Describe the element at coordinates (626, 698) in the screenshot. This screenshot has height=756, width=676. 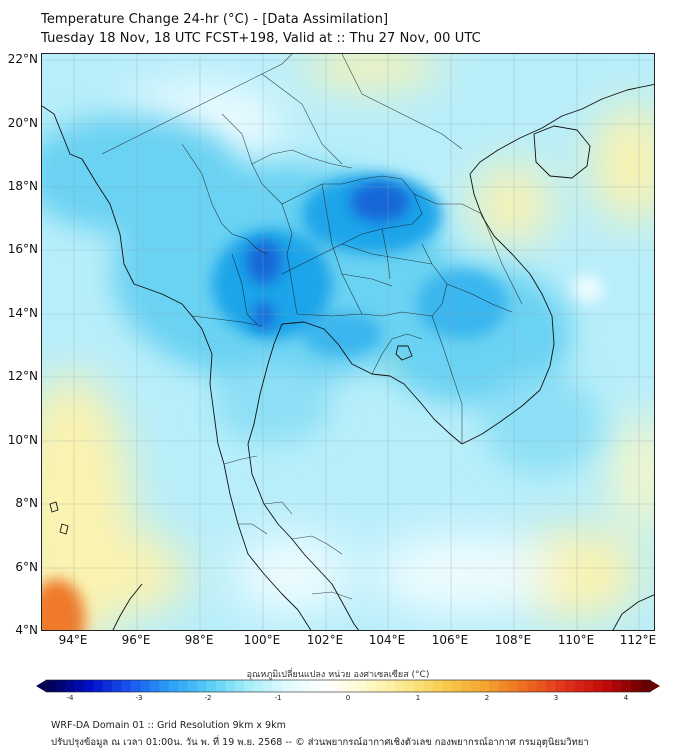
I see `colorbar-tick: 4` at that location.